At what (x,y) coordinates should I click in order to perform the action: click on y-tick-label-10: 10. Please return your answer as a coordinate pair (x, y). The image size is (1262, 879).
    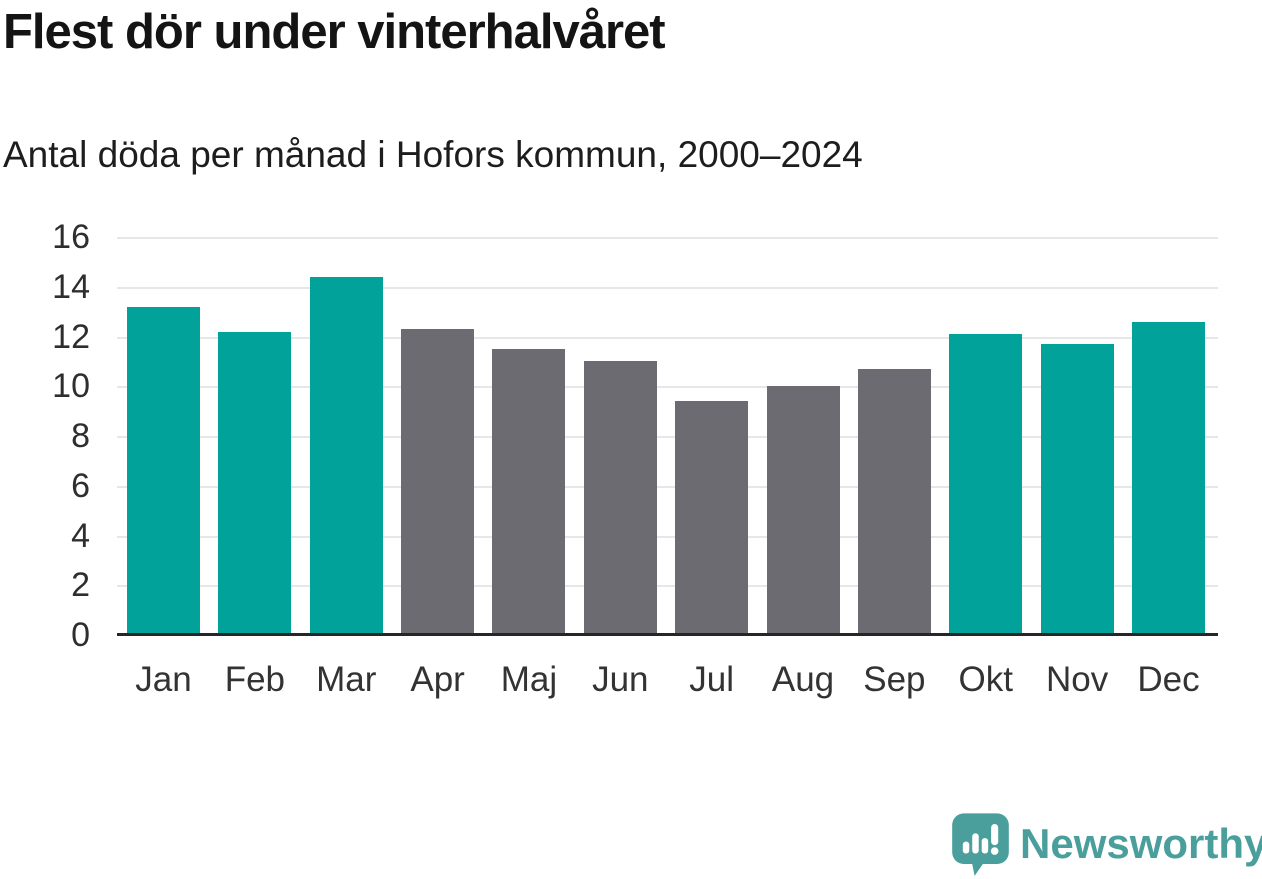
    Looking at the image, I should click on (71, 386).